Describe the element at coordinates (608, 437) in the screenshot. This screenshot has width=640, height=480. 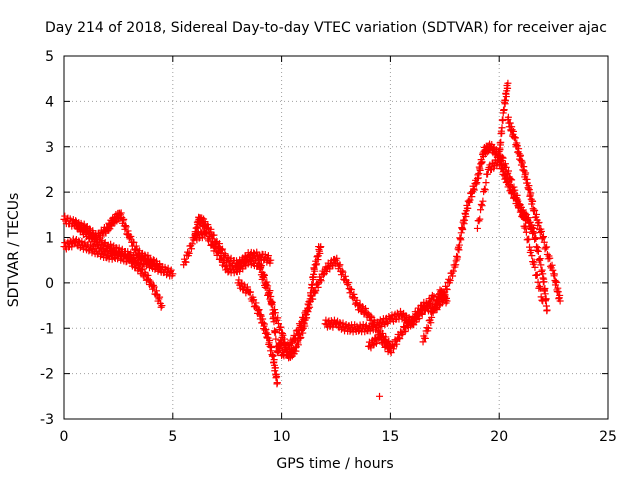
I see `x-tick-label: 25` at that location.